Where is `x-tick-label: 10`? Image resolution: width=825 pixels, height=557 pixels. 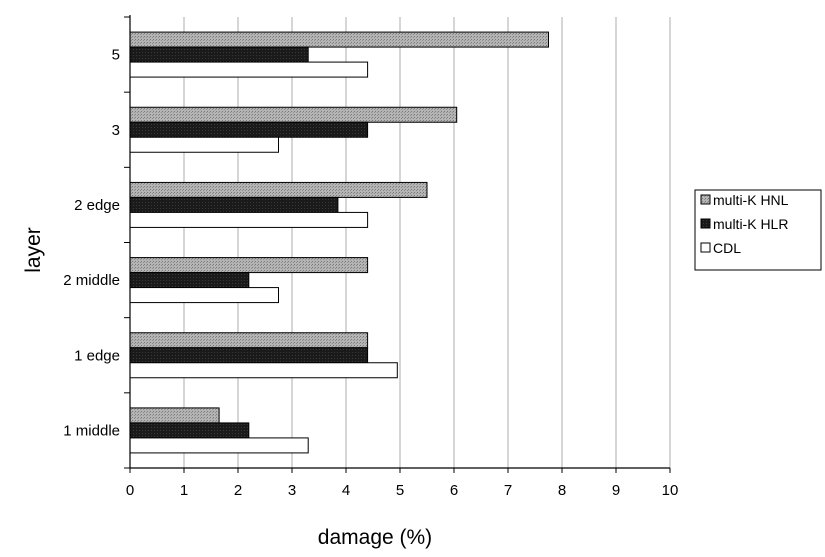
x-tick-label: 10 is located at coordinates (670, 490).